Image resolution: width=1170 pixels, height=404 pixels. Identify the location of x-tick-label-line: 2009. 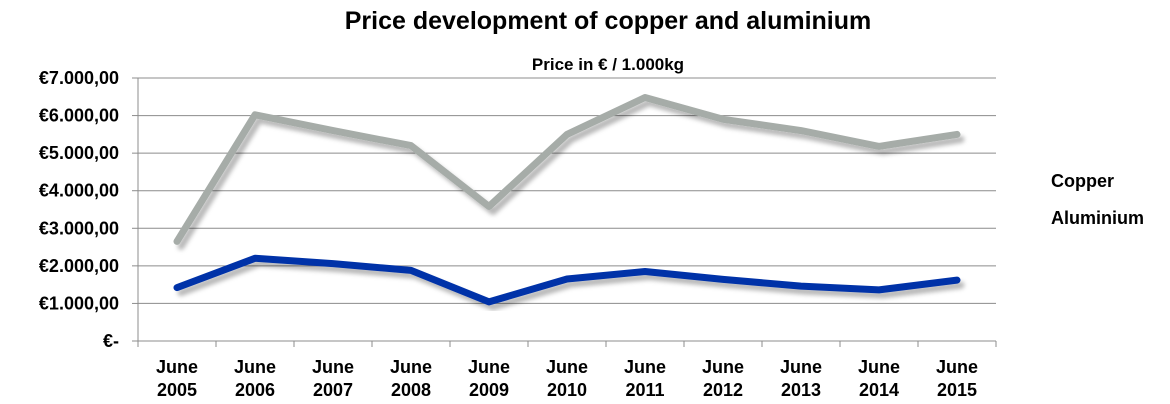
(489, 390).